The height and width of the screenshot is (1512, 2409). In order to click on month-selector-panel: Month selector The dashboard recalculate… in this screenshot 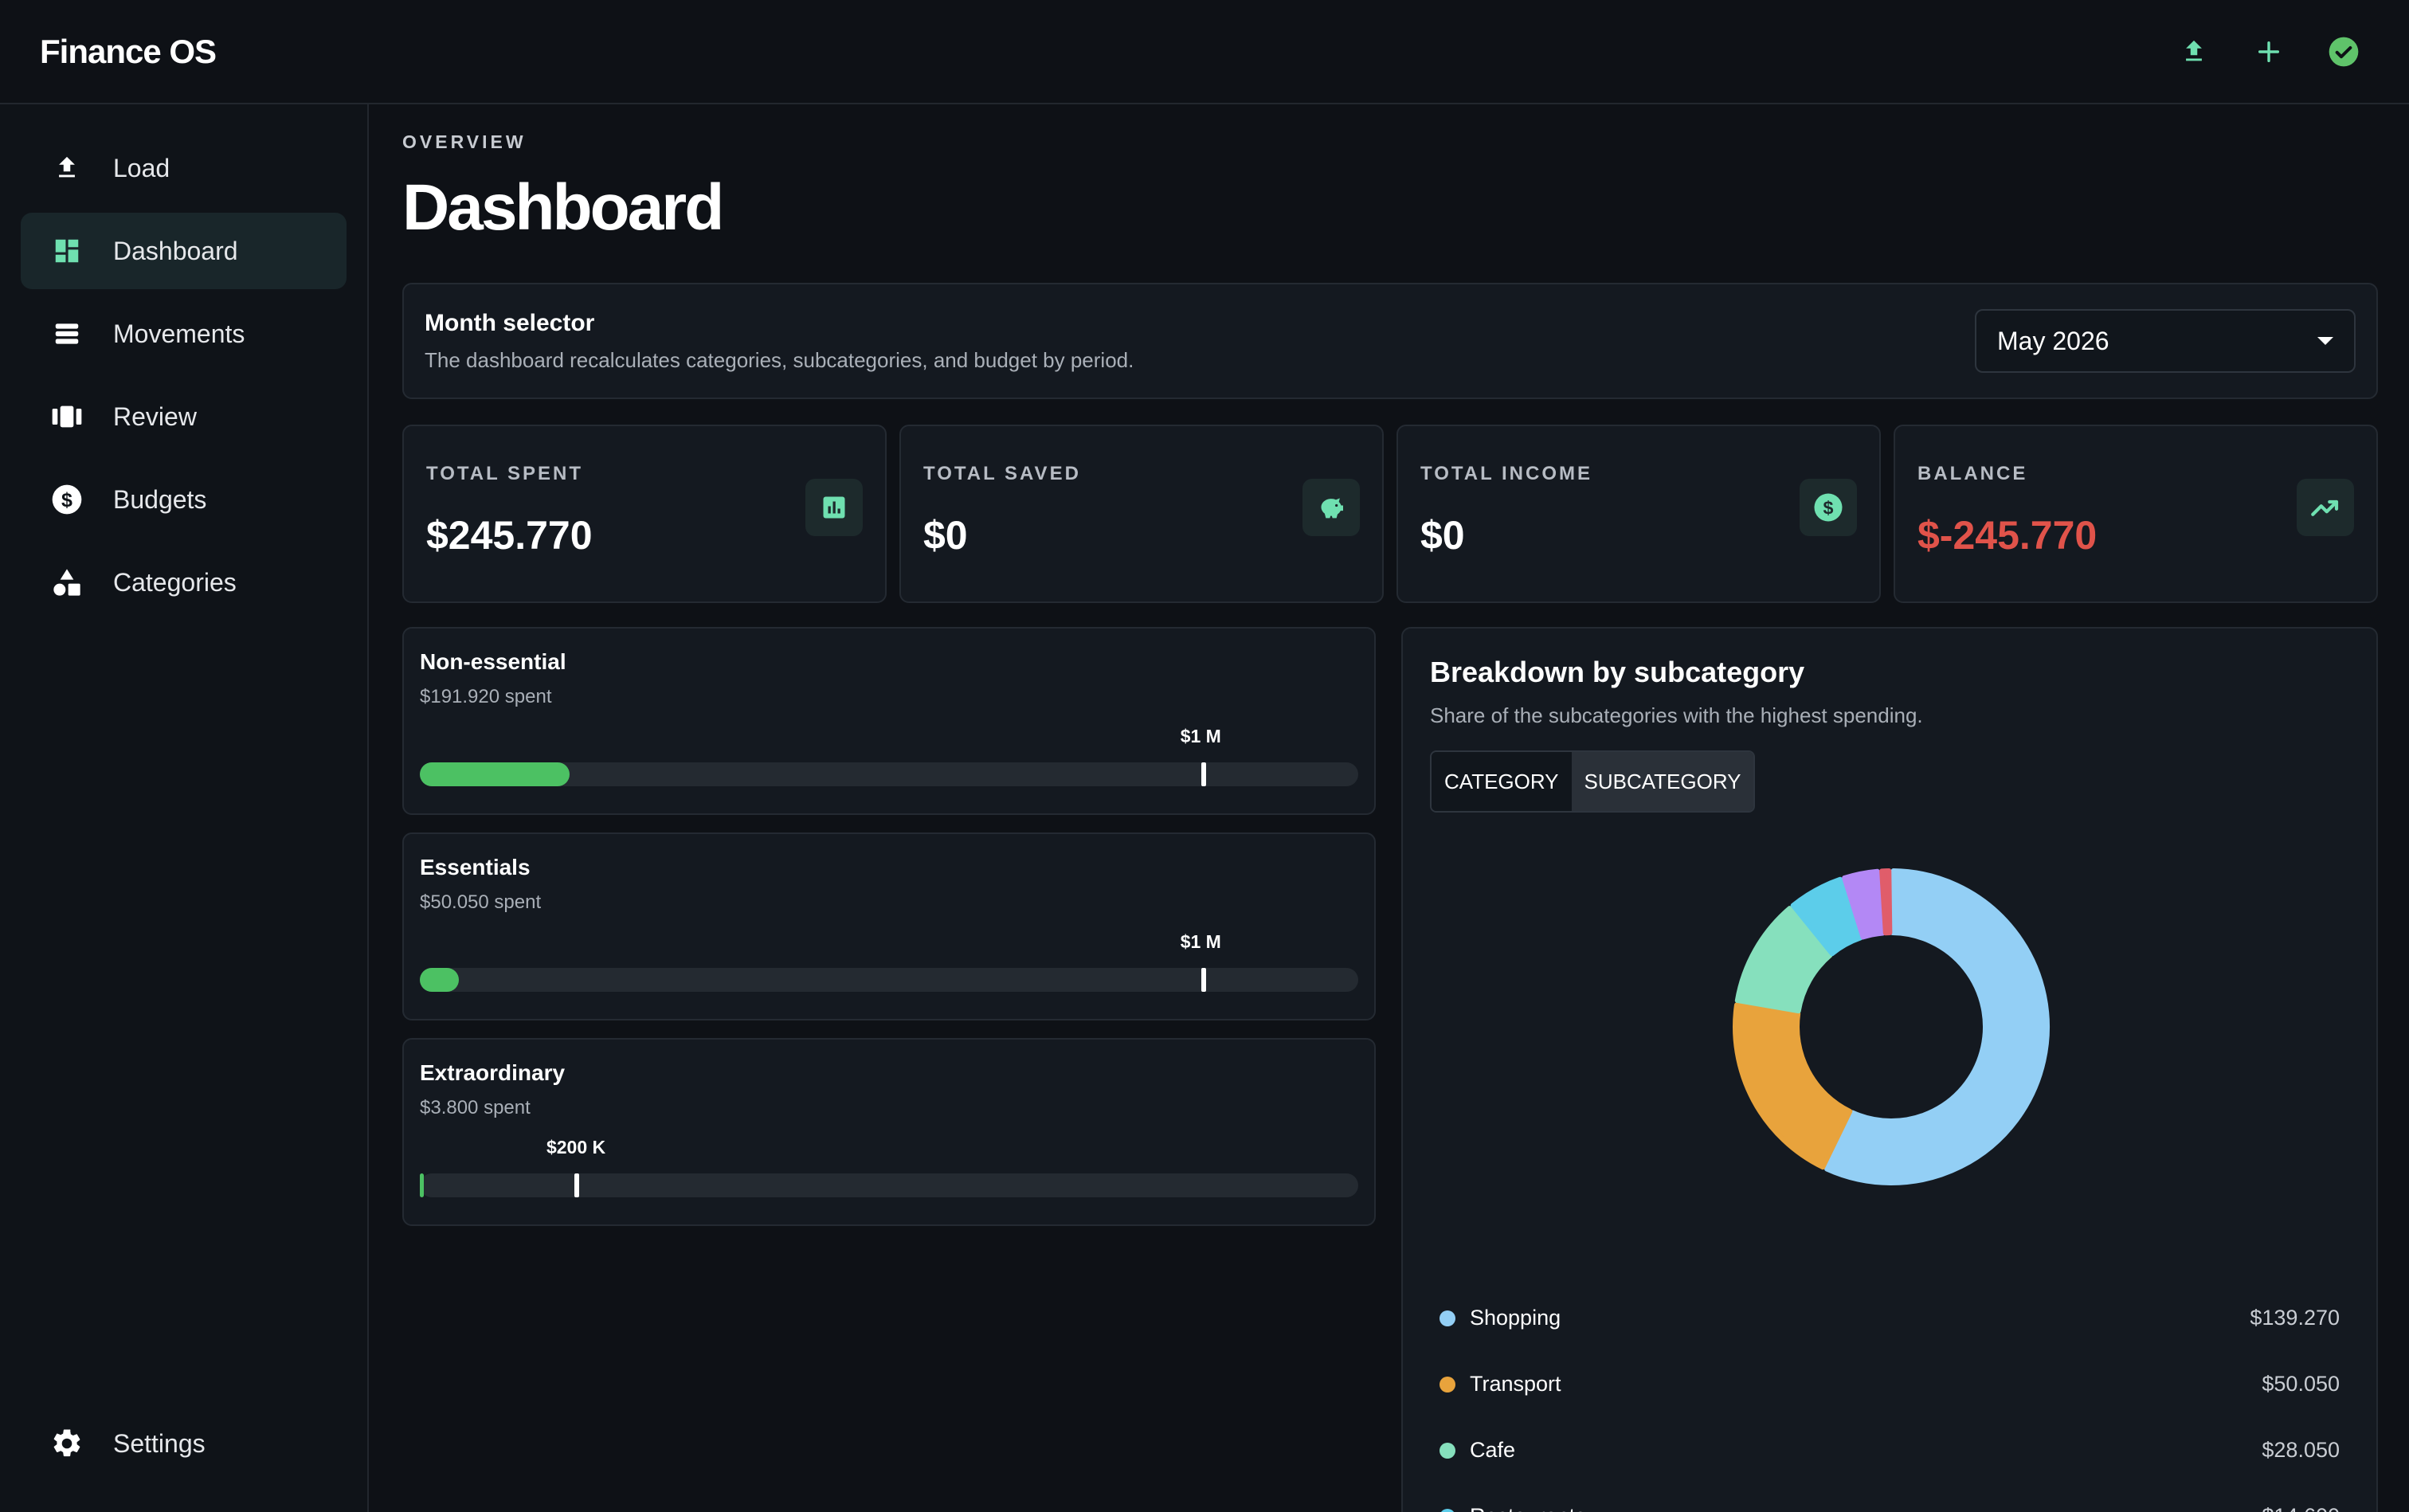, I will do `click(1390, 341)`.